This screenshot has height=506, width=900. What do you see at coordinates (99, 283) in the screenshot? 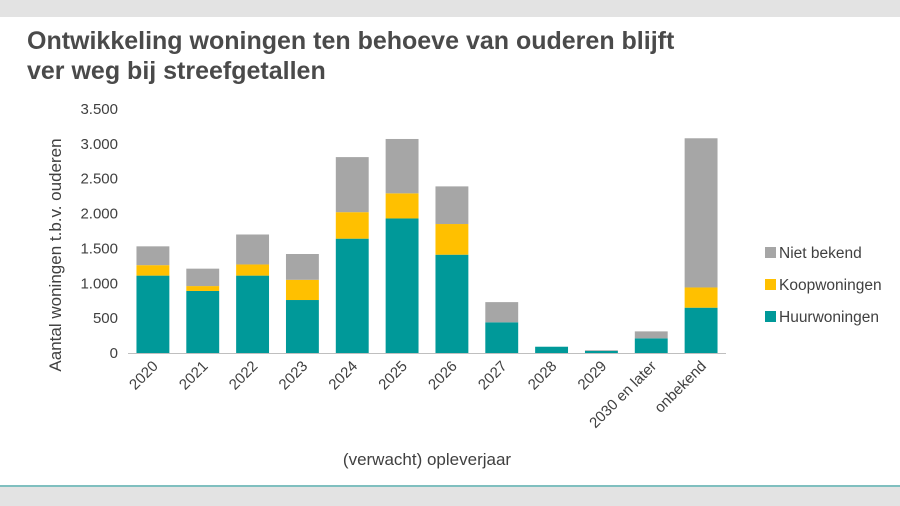
I see `y-tick-label: 1.000` at bounding box center [99, 283].